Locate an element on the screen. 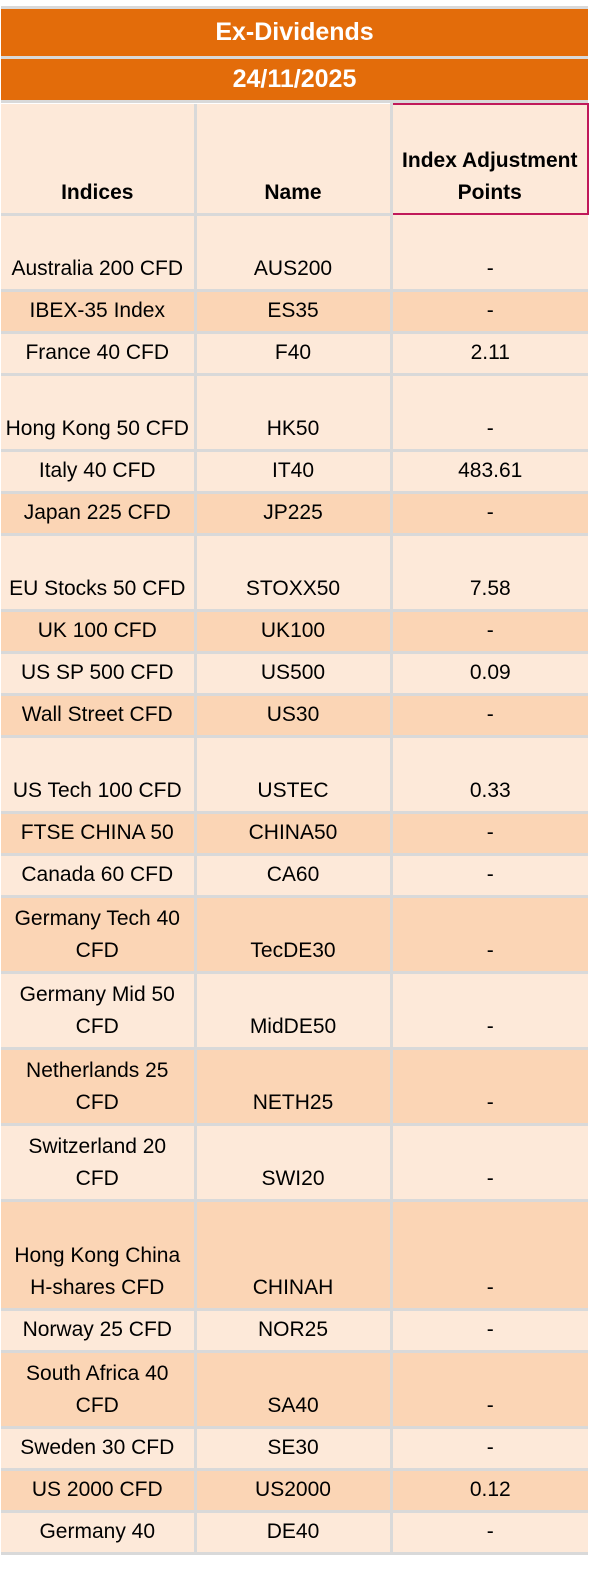 This screenshot has height=1592, width=598. cell-name: SWI20 is located at coordinates (294, 1163).